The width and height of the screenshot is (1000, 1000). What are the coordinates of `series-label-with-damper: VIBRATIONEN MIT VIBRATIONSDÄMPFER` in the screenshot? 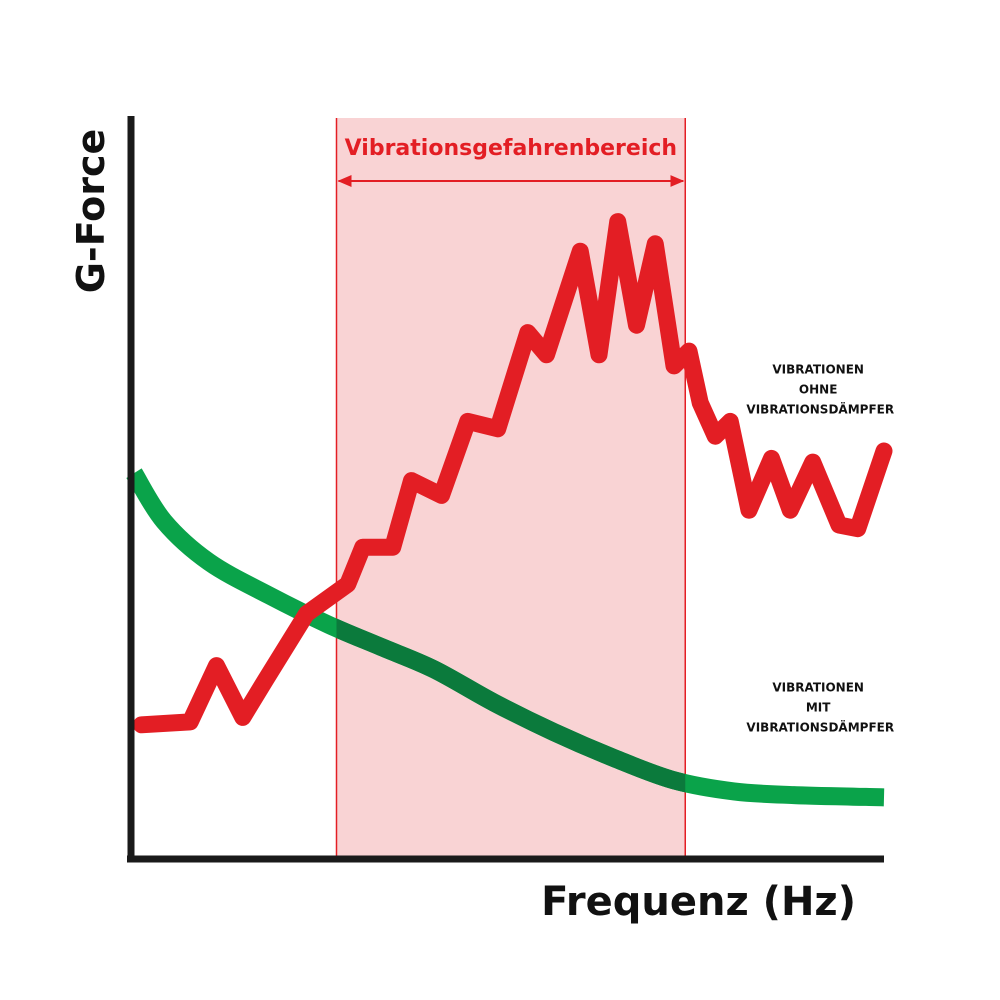 It's located at (820, 708).